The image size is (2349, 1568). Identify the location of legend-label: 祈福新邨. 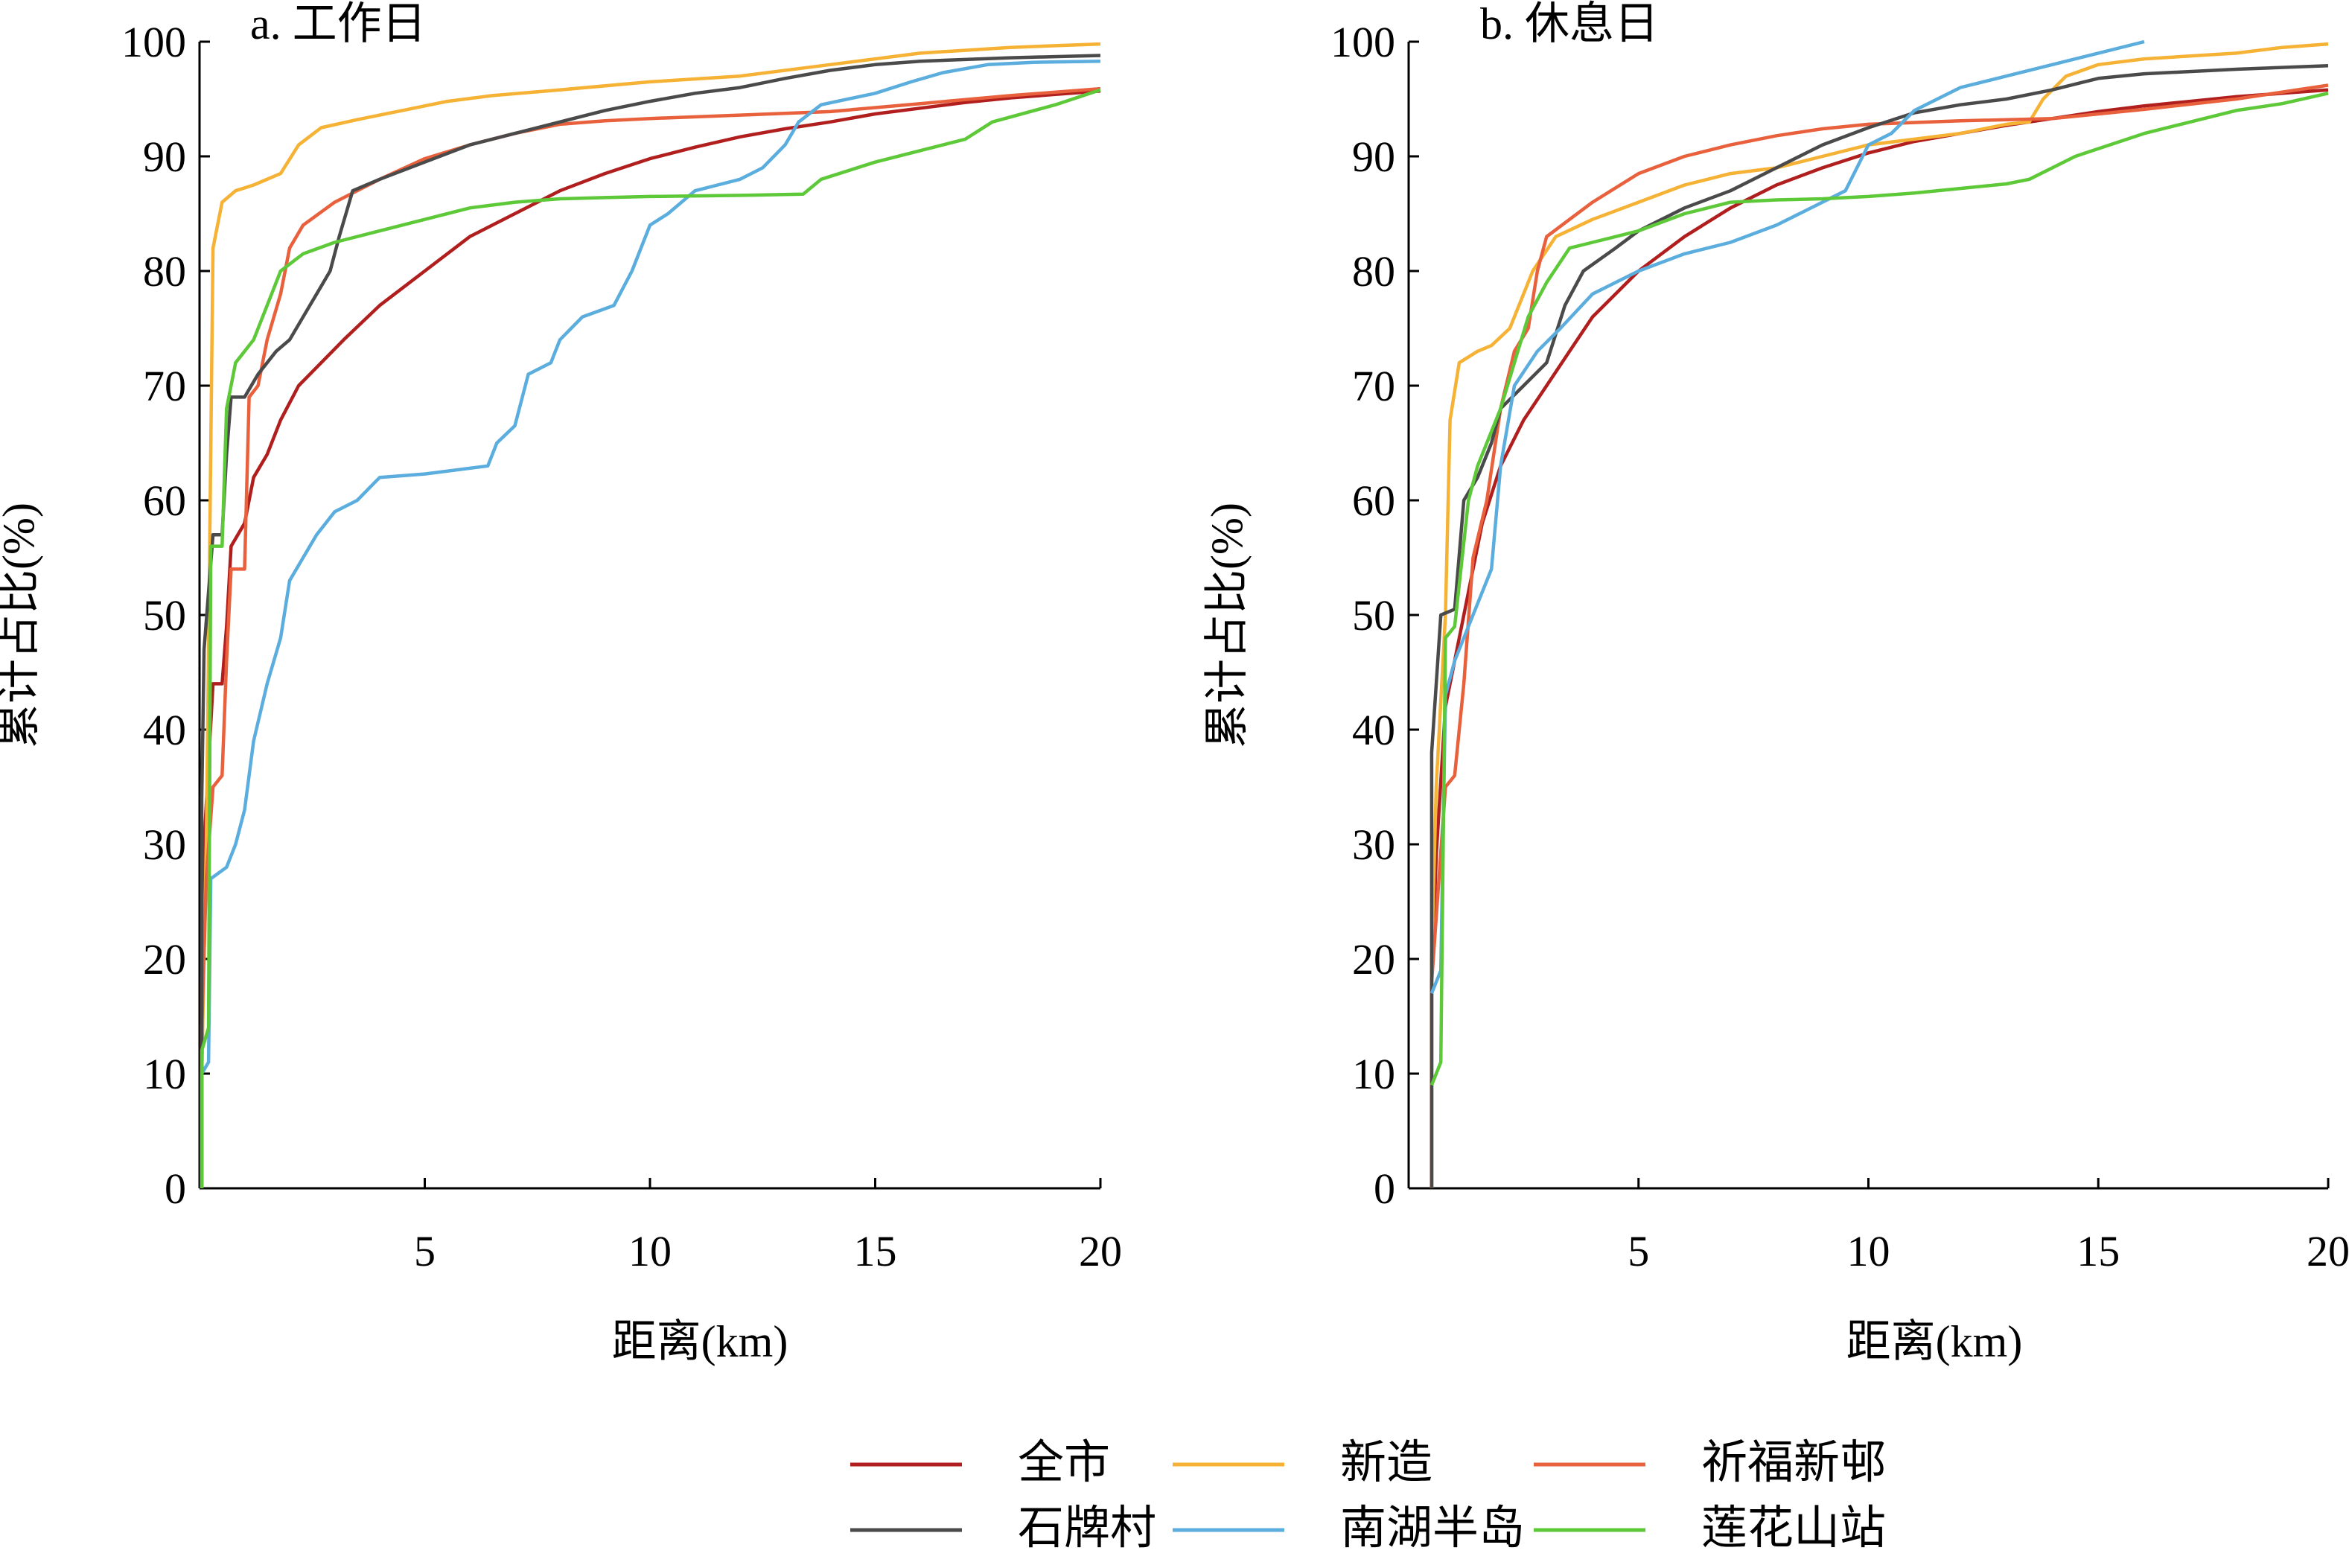
(1793, 1463).